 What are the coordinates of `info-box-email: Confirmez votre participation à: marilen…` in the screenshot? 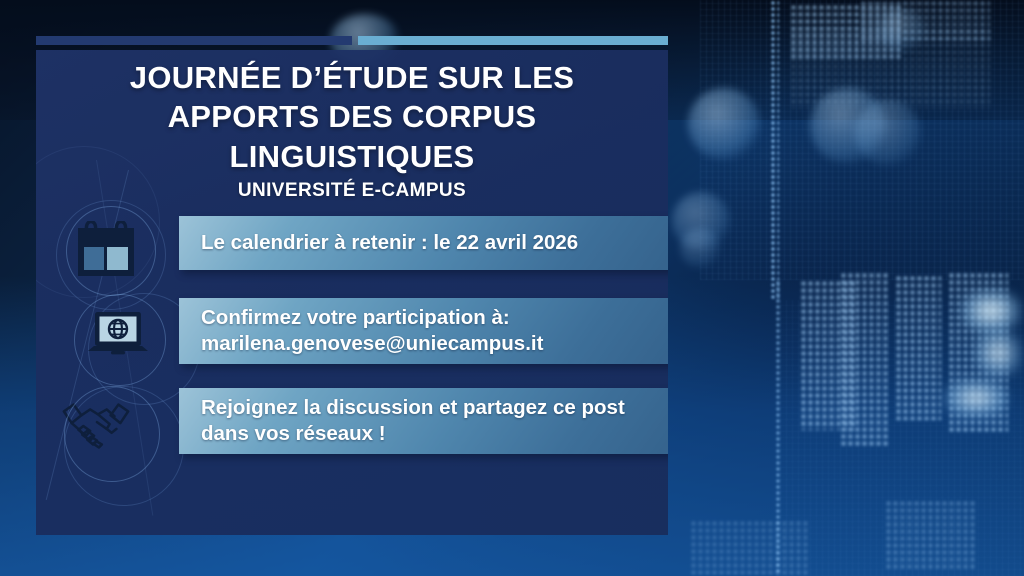 It's located at (423, 331).